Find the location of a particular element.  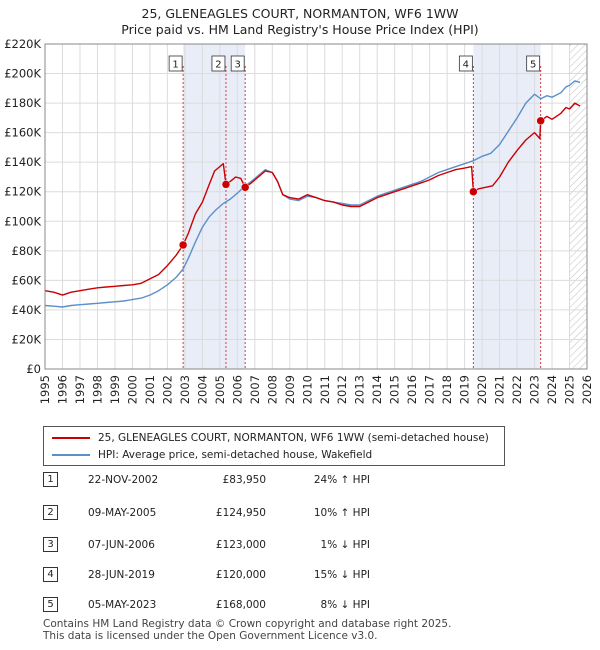

x-tick-label: 2021 is located at coordinates (500, 389).